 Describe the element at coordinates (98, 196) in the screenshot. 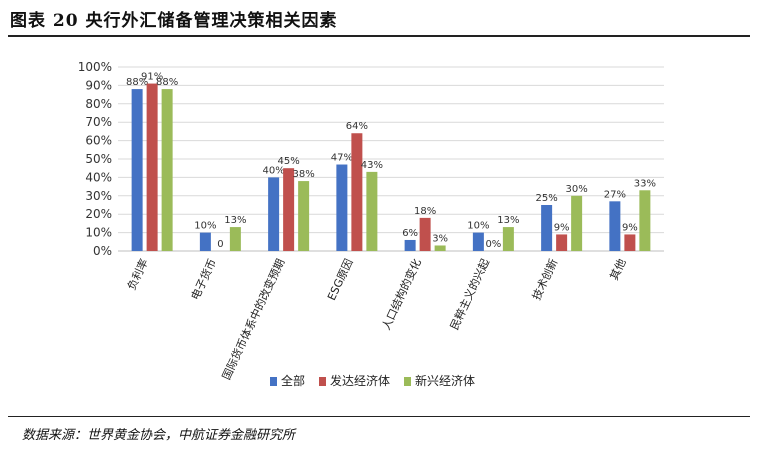

I see `y-tick-label: 30%` at that location.